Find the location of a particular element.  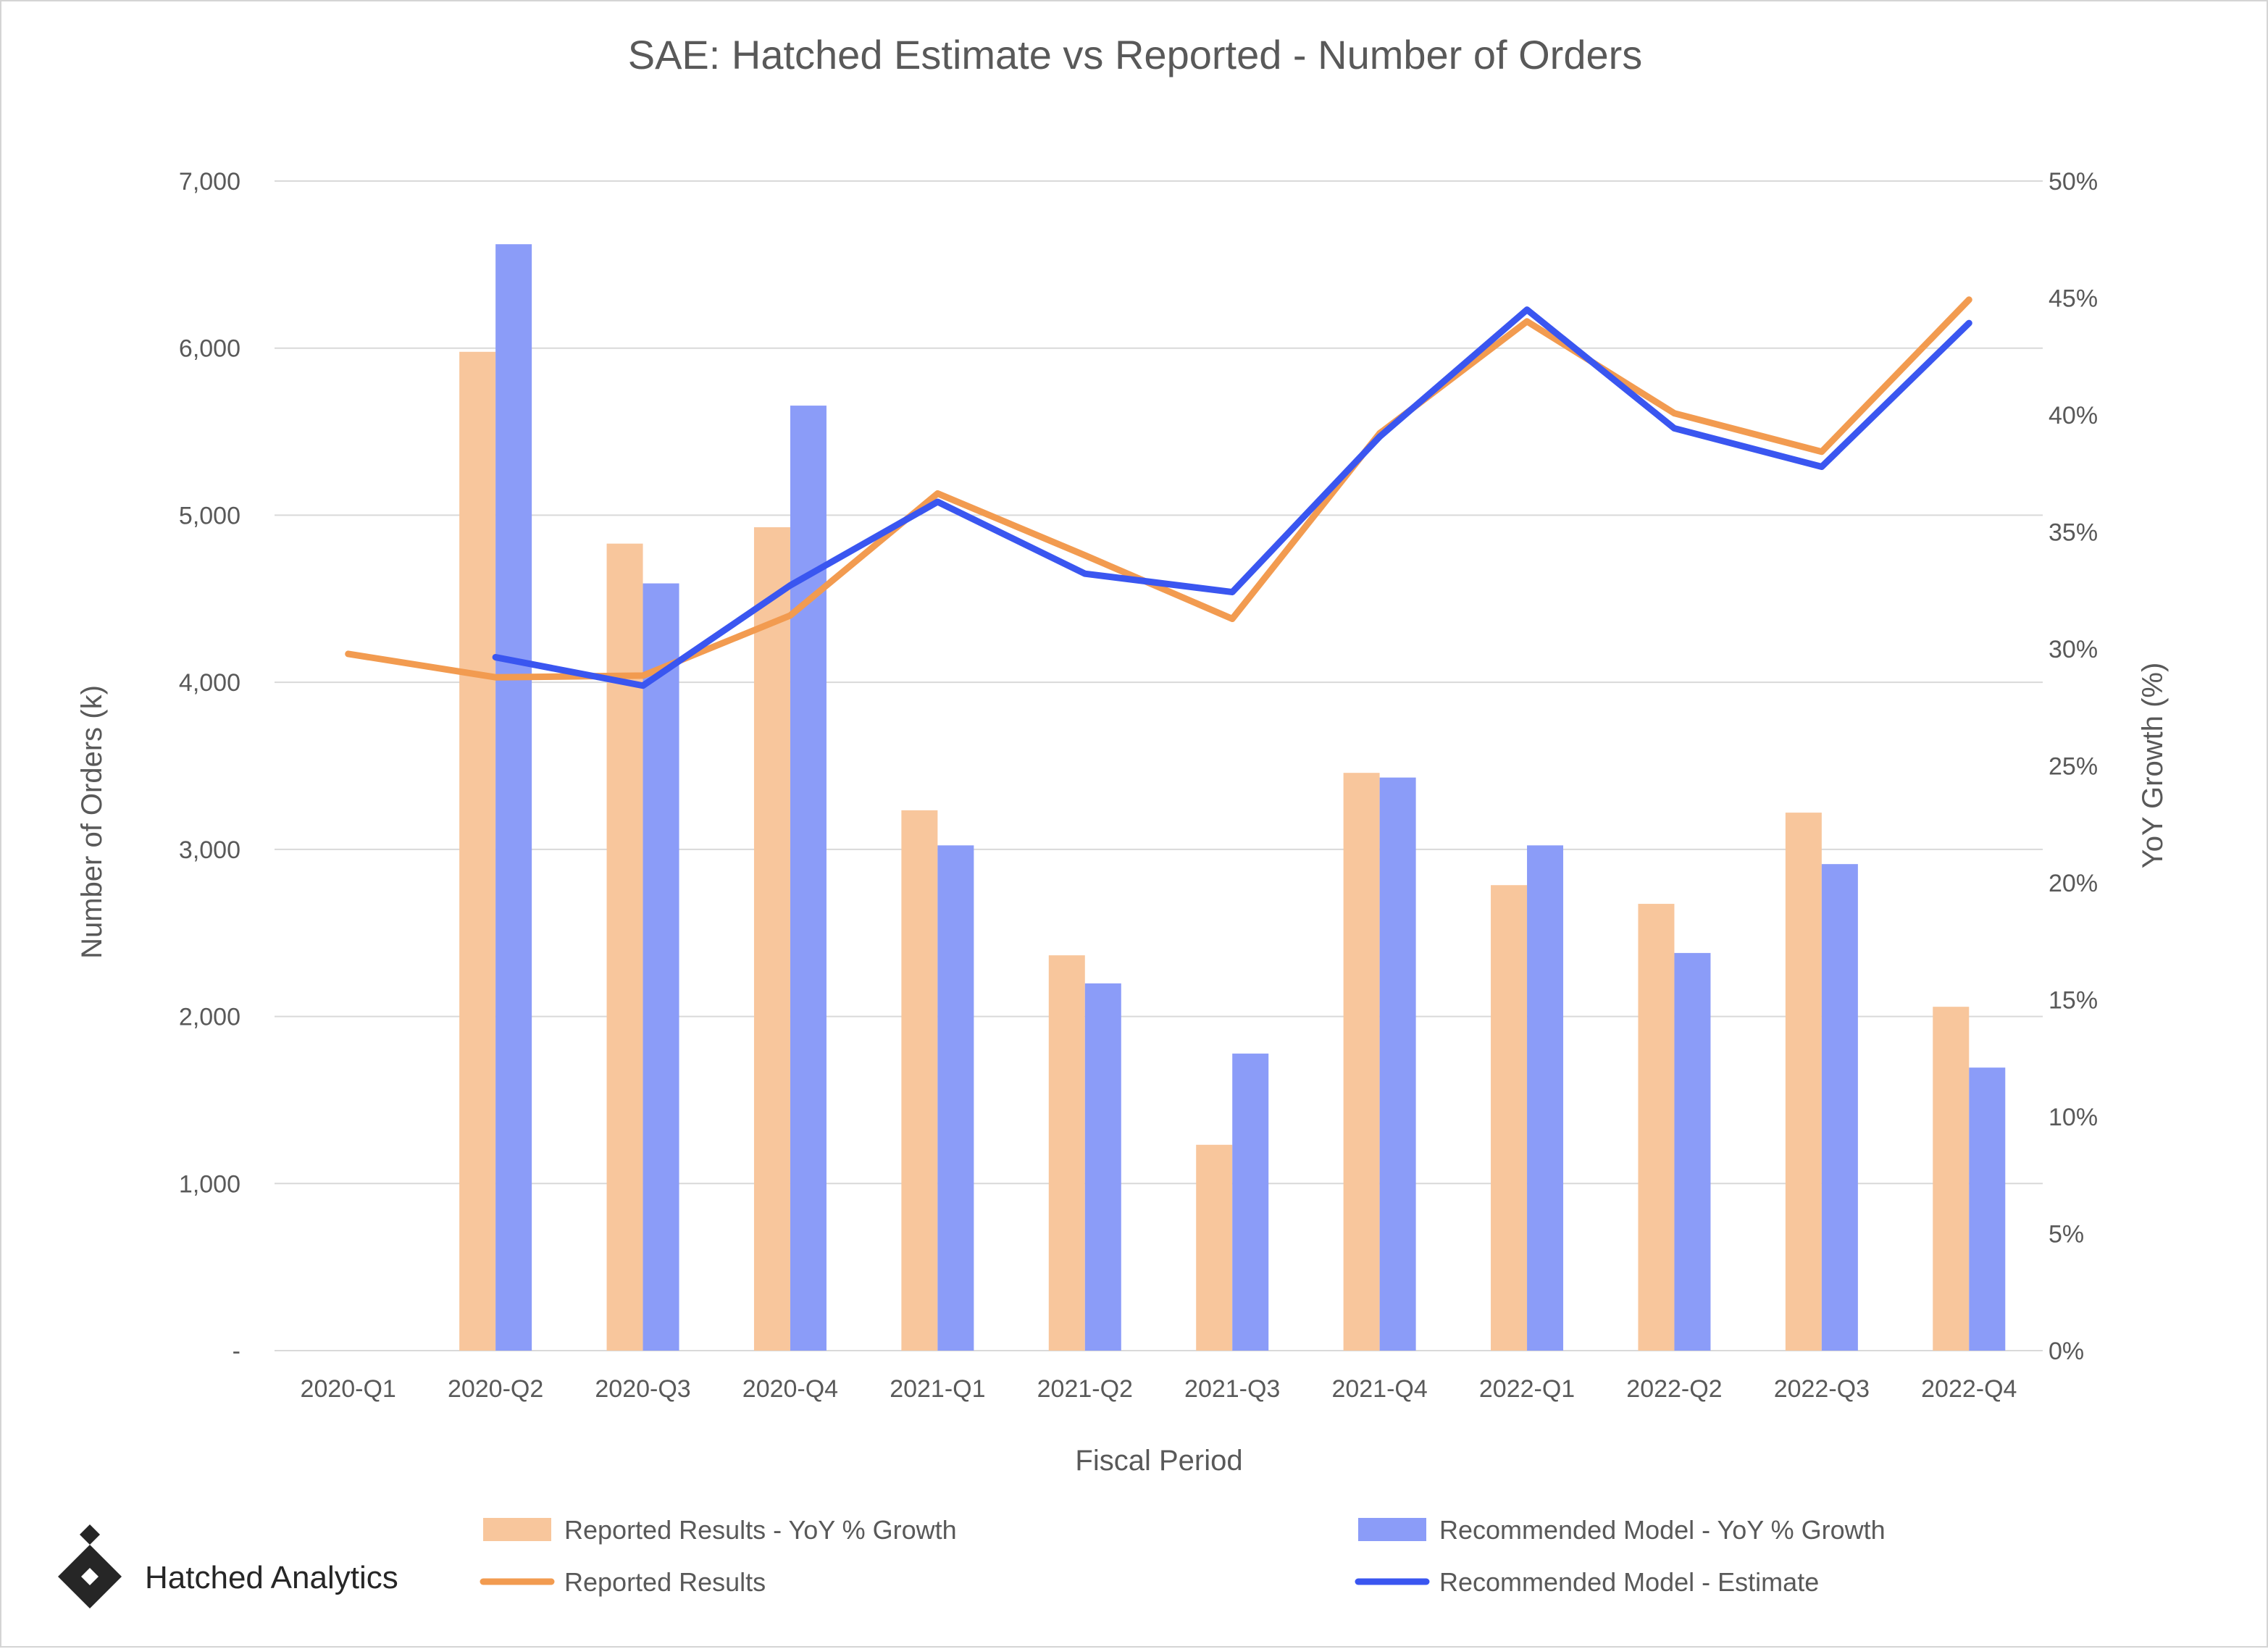

brand-name: Hatched Analytics is located at coordinates (272, 1577).